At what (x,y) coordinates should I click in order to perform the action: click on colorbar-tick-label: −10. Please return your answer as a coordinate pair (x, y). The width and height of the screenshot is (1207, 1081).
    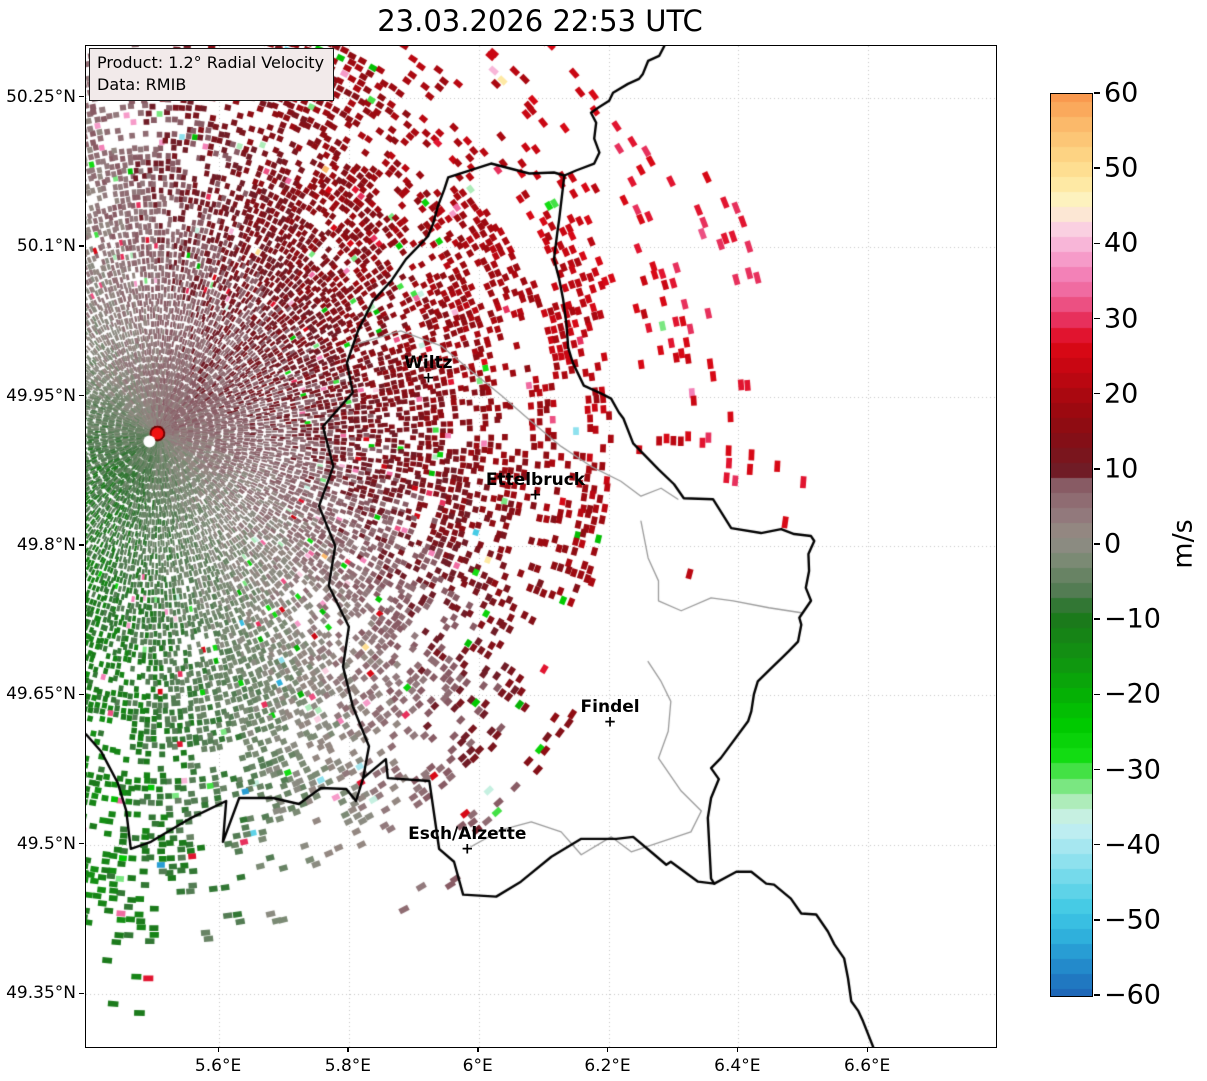
    Looking at the image, I should click on (1132, 619).